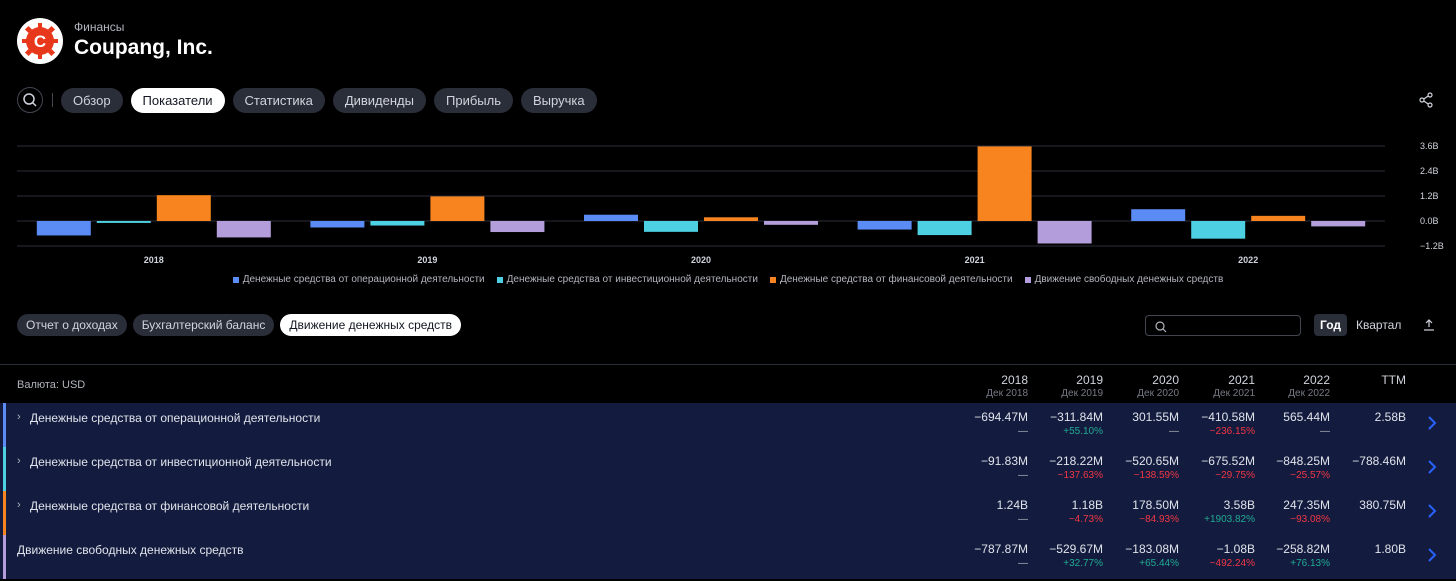  Describe the element at coordinates (1241, 380) in the screenshot. I see `column-year: 2021` at that location.